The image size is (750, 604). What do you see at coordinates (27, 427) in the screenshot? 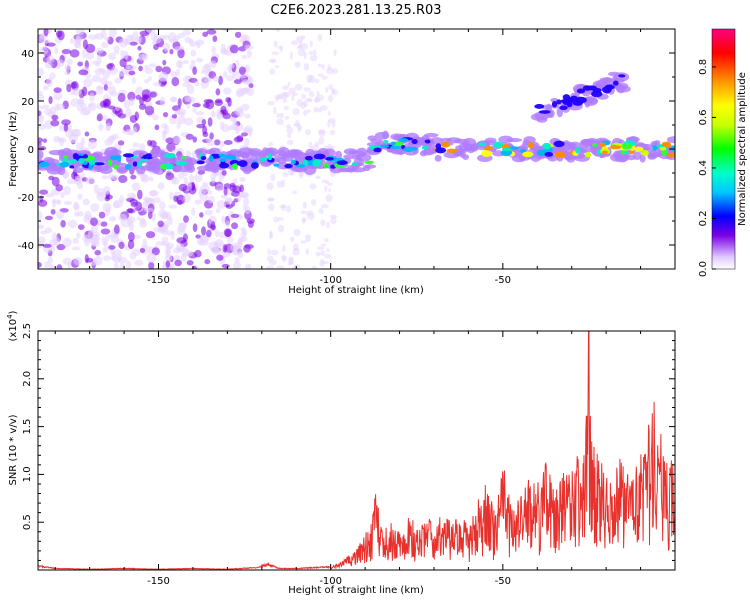
I see `snr-ytick-label: 1.5` at bounding box center [27, 427].